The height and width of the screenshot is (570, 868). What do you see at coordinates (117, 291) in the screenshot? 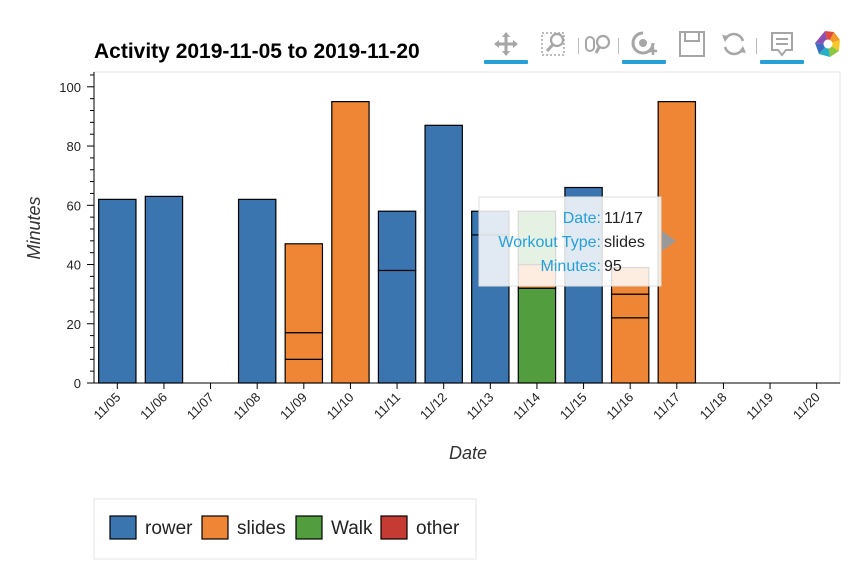
I see `bar-segment-11-05-rower` at bounding box center [117, 291].